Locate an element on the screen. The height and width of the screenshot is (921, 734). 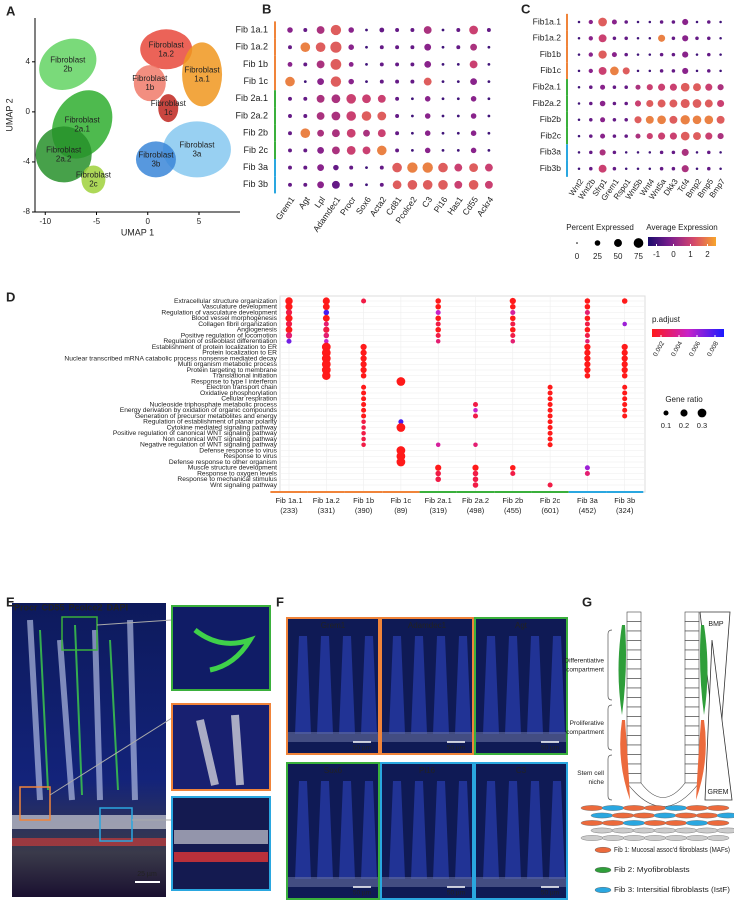
row-label: Fib 1a.1 is located at coordinates (251, 29).